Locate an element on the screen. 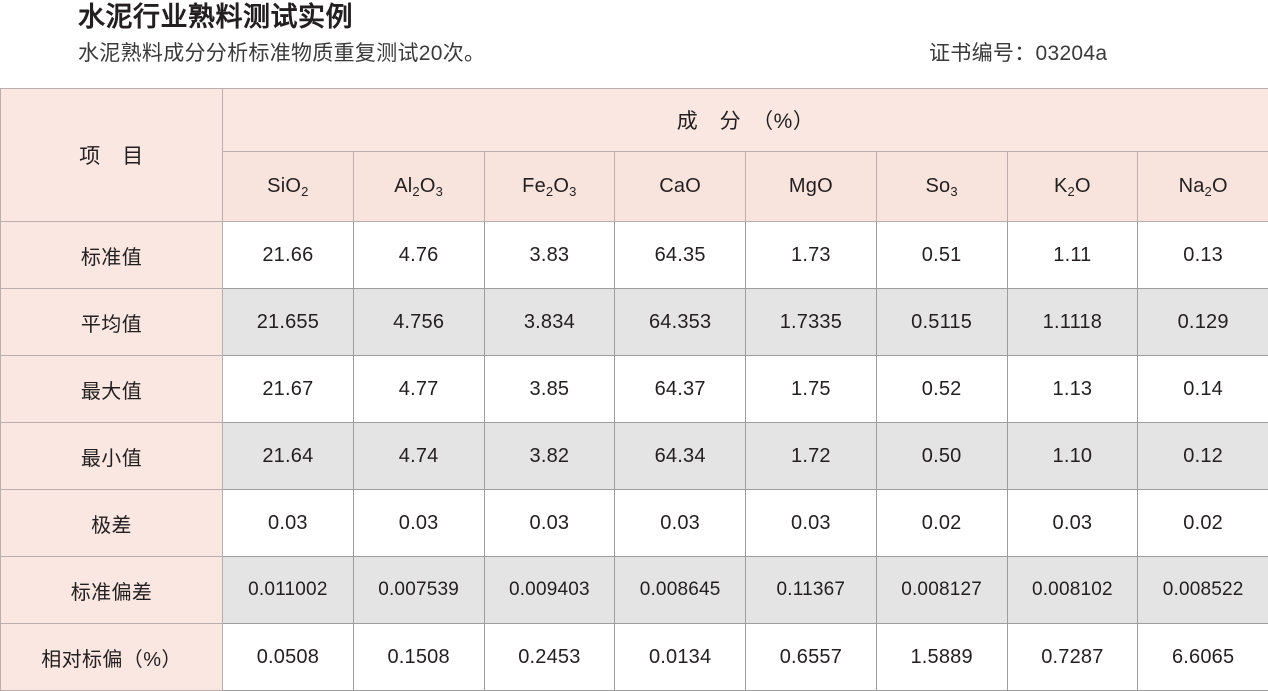 This screenshot has width=1268, height=691. column-header-fe2o3: Fe2O3 is located at coordinates (549, 187).